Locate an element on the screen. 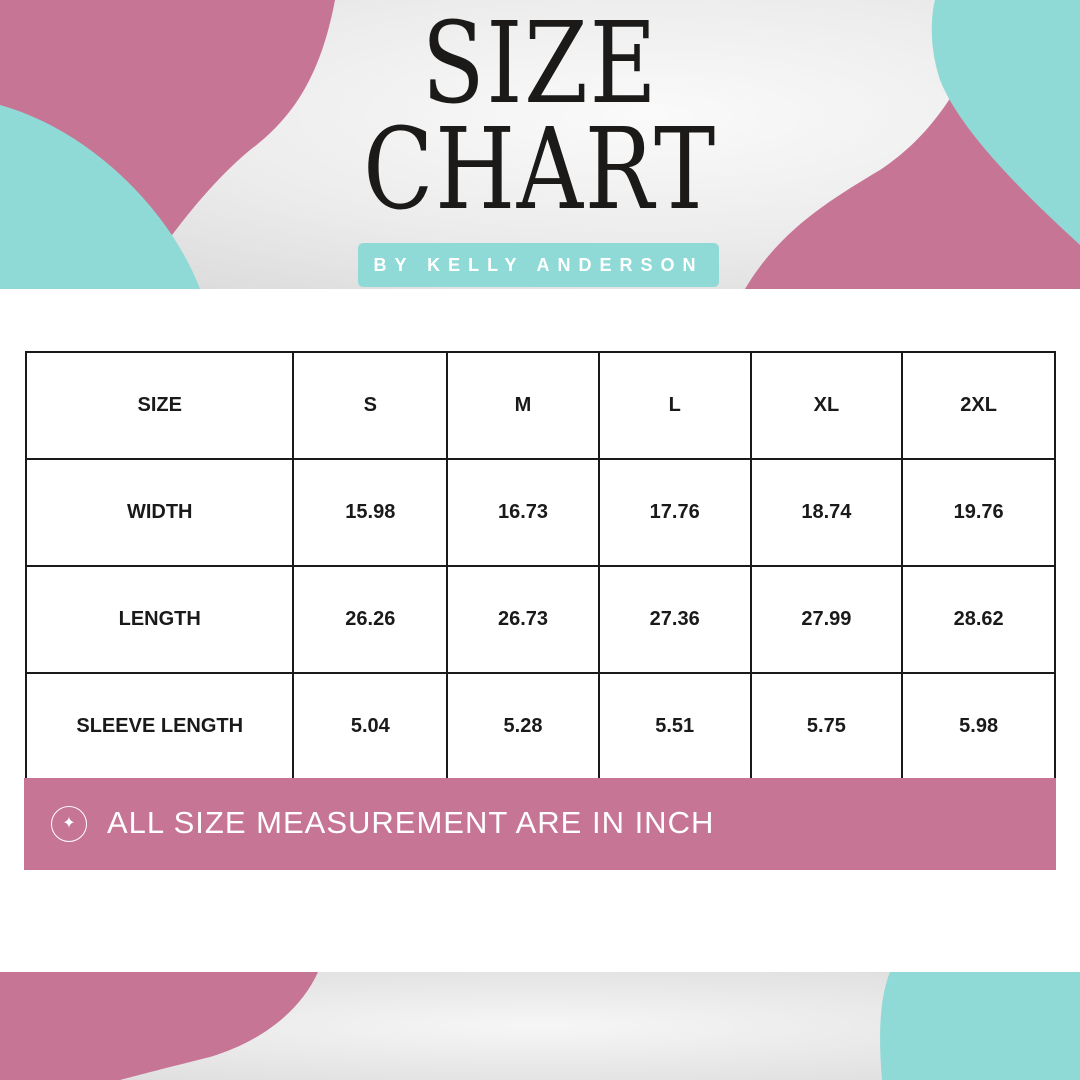 This screenshot has height=1080, width=1080. table-header-row: SIZE S M L XL 2XL is located at coordinates (540, 405).